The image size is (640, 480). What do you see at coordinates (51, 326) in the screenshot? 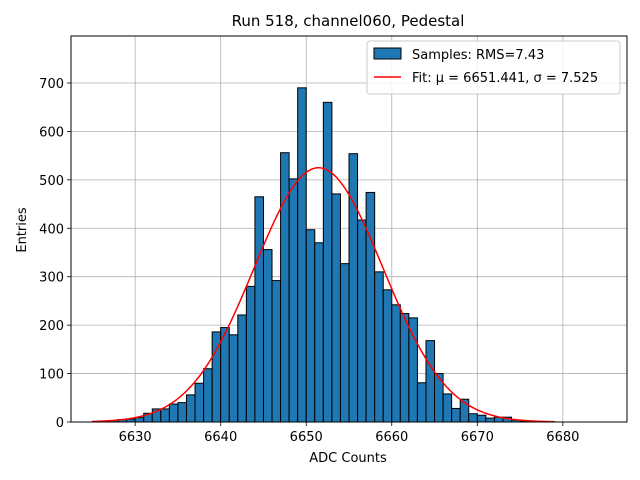
I see `y-tick-label: 200` at bounding box center [51, 326].